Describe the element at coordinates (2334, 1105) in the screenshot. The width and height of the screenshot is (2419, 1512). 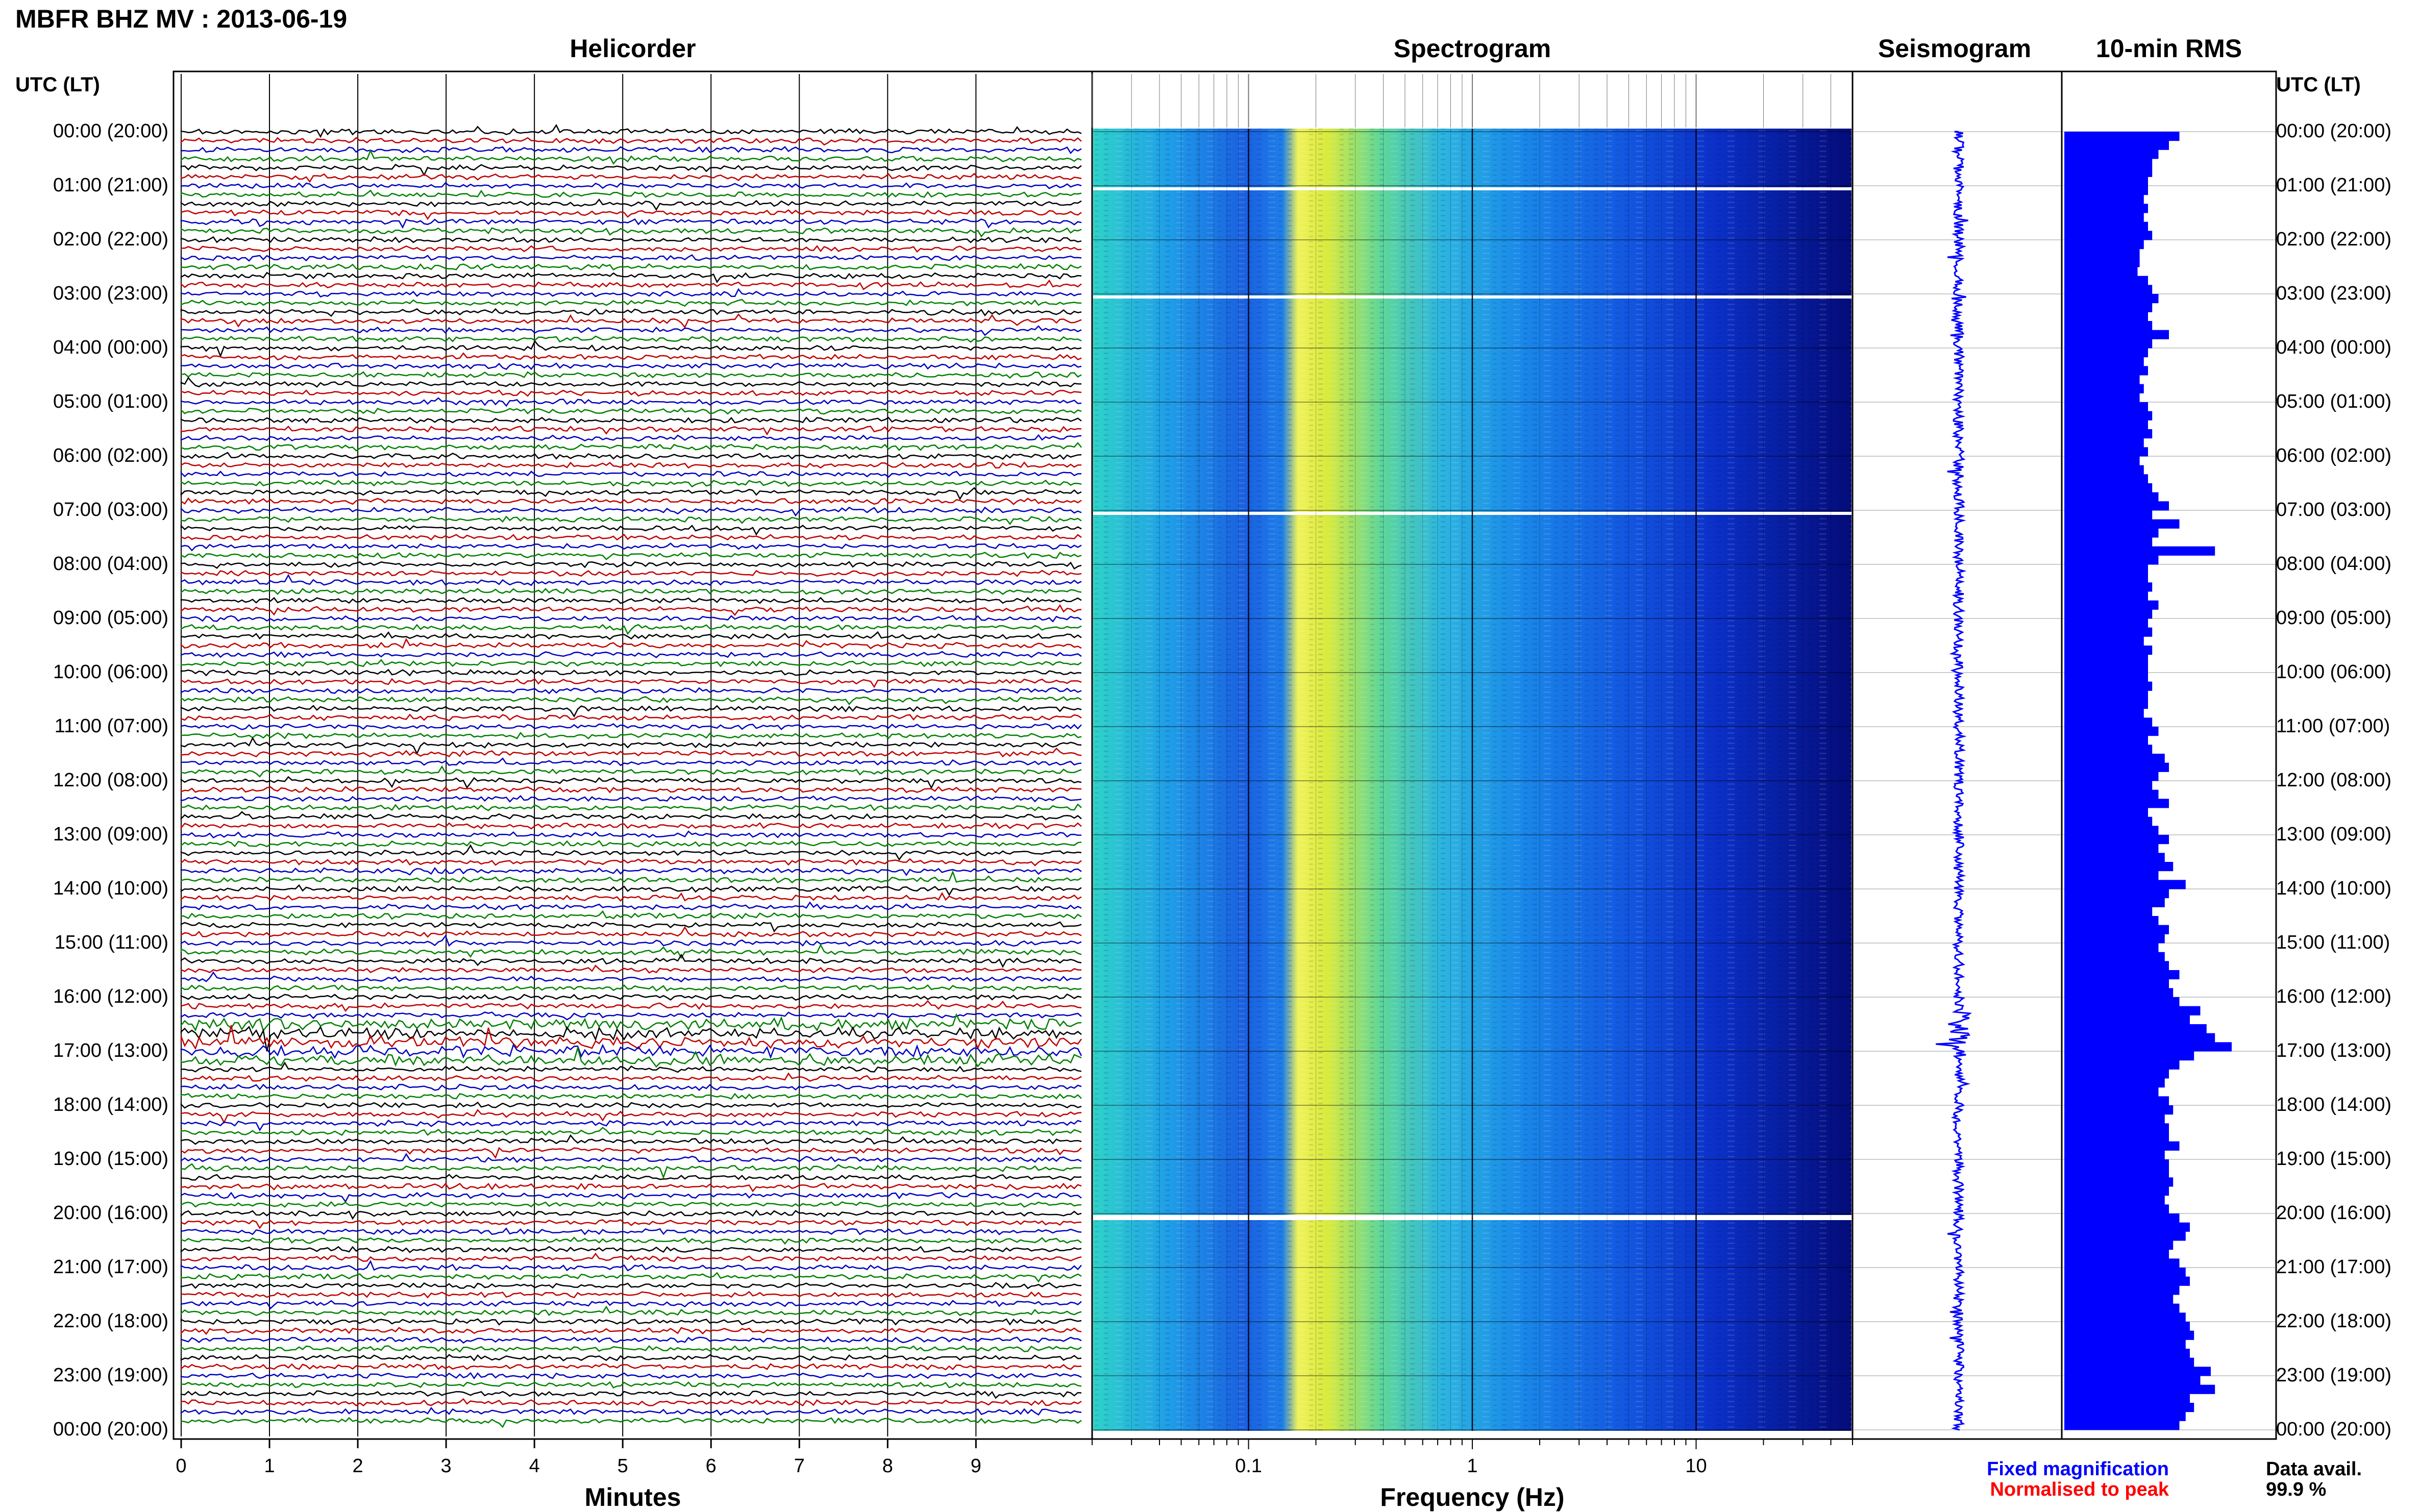
I see `hour-label-right: 18:00 (14:00)` at that location.